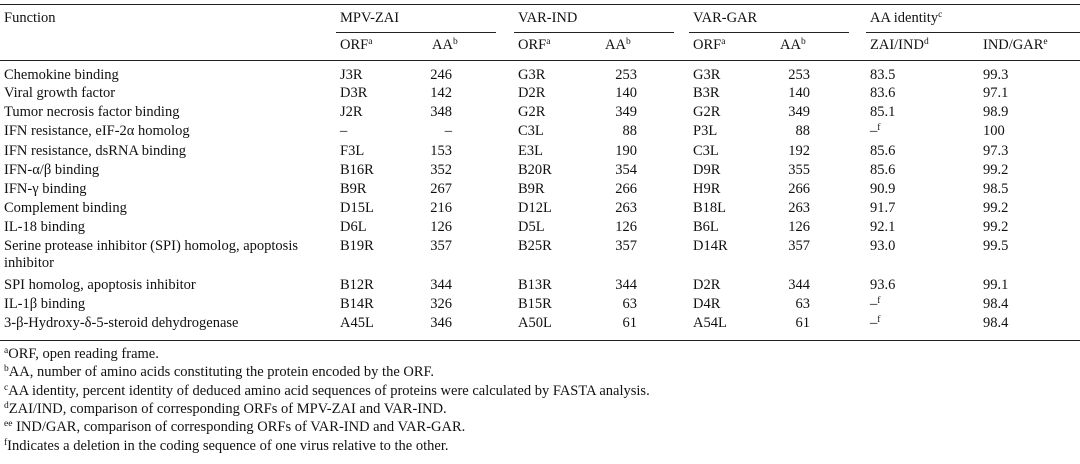 The image size is (1080, 464). What do you see at coordinates (351, 75) in the screenshot?
I see `data-cell: J3R` at bounding box center [351, 75].